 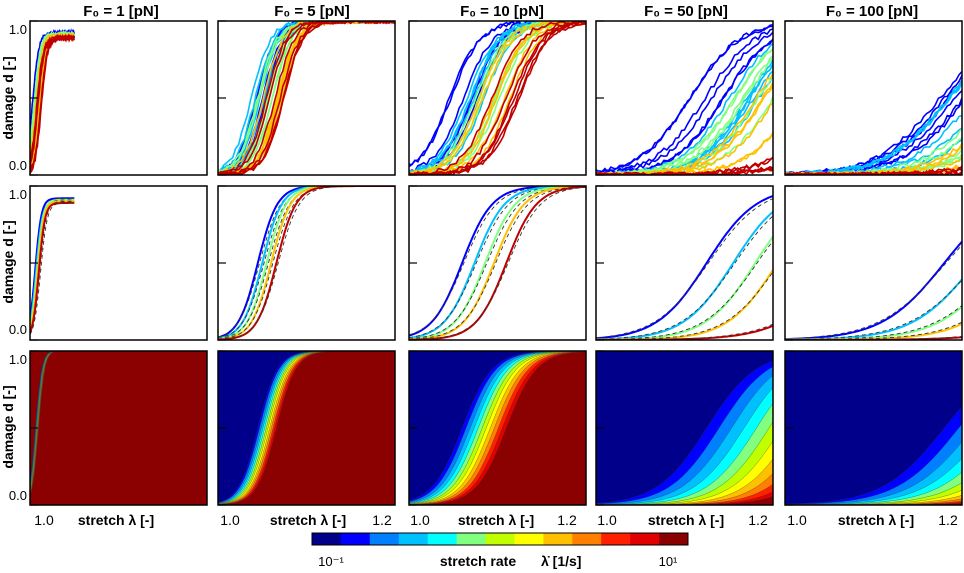 I want to click on x-axis-label-col-5: stretch λ [-], so click(x=876, y=520).